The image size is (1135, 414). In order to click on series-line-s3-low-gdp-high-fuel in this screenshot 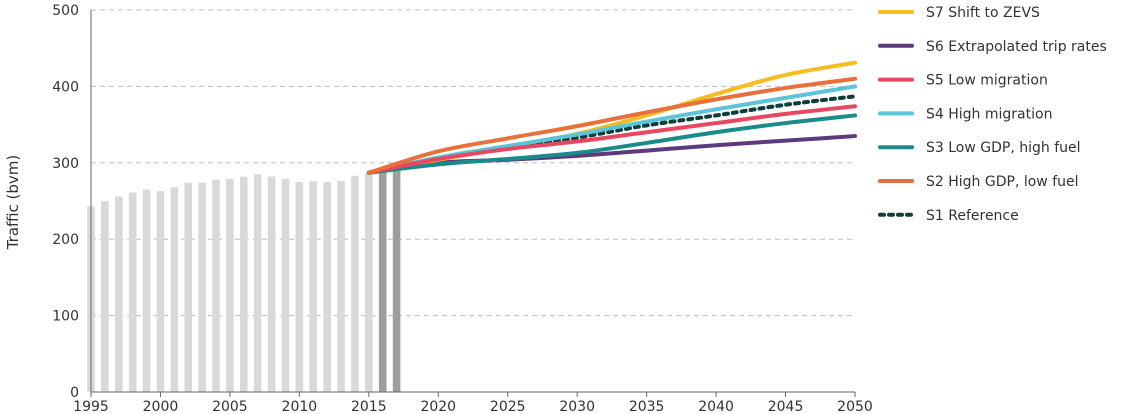, I will do `click(611, 144)`.